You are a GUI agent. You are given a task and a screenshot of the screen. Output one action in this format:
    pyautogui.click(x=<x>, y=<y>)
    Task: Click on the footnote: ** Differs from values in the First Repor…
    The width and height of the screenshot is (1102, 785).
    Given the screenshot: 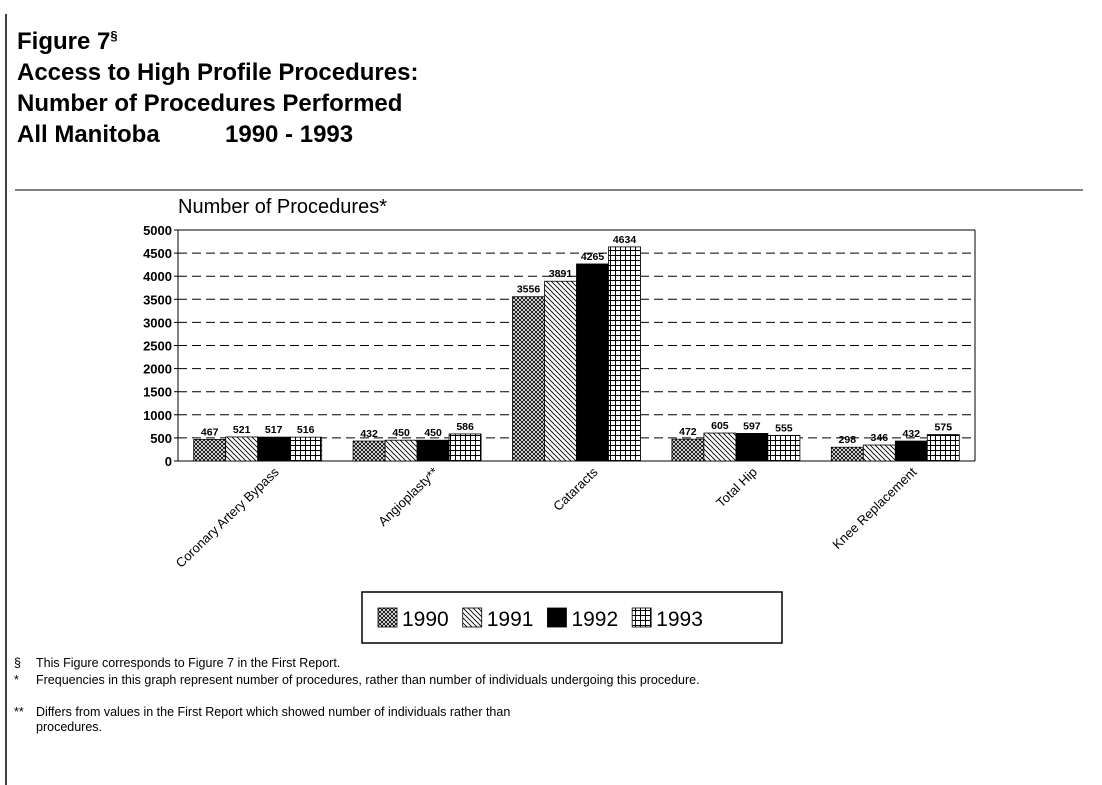 What is the action you would take?
    pyautogui.click(x=414, y=720)
    